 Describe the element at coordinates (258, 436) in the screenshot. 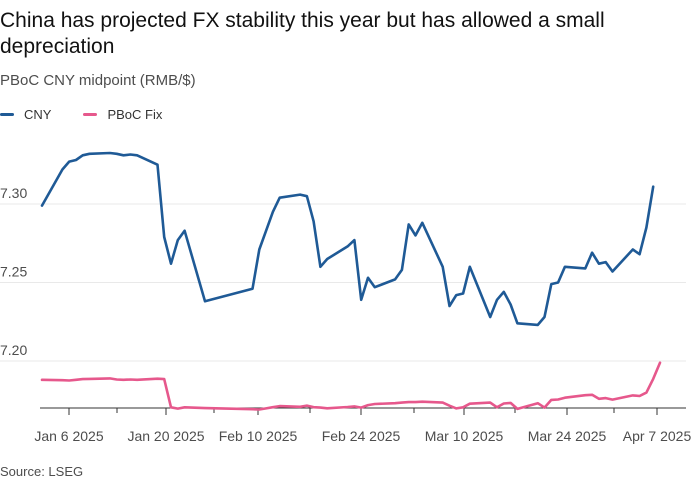

I see `x-tick-label: Feb 10 2025` at that location.